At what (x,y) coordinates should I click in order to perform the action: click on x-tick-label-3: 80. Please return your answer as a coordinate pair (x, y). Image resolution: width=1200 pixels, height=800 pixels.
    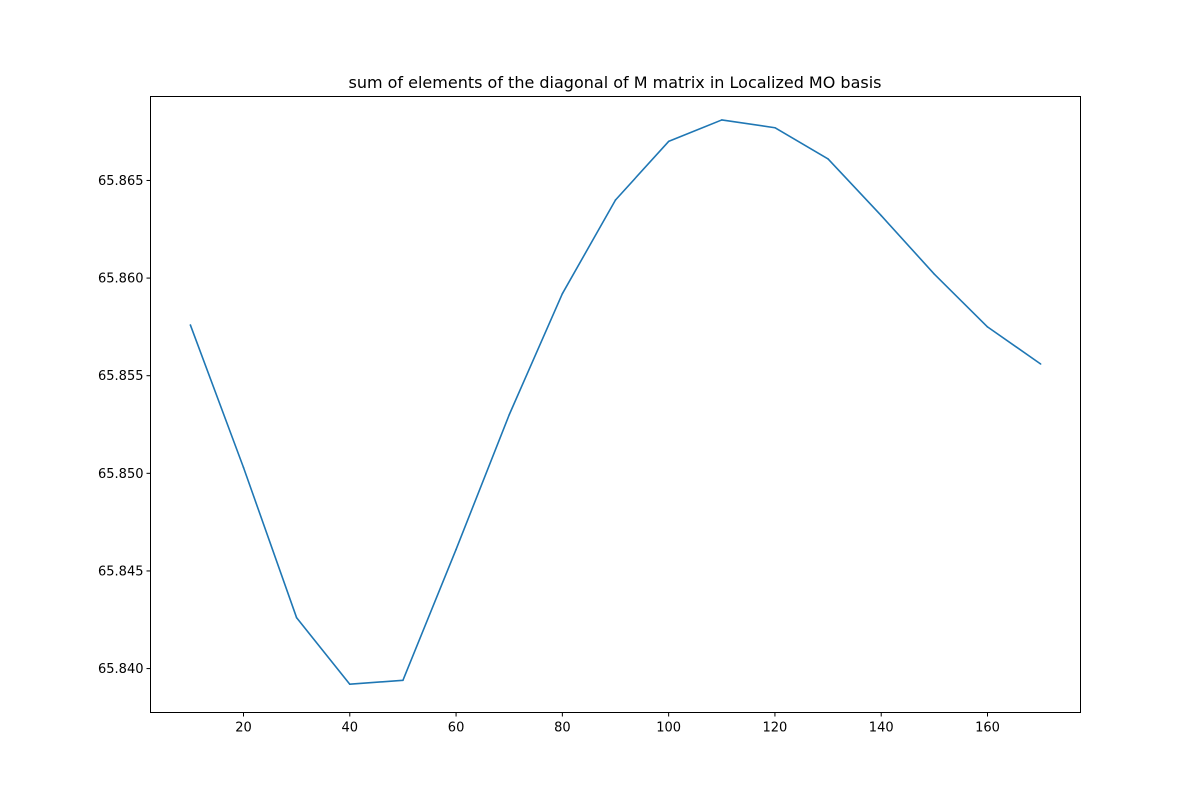
    Looking at the image, I should click on (562, 728).